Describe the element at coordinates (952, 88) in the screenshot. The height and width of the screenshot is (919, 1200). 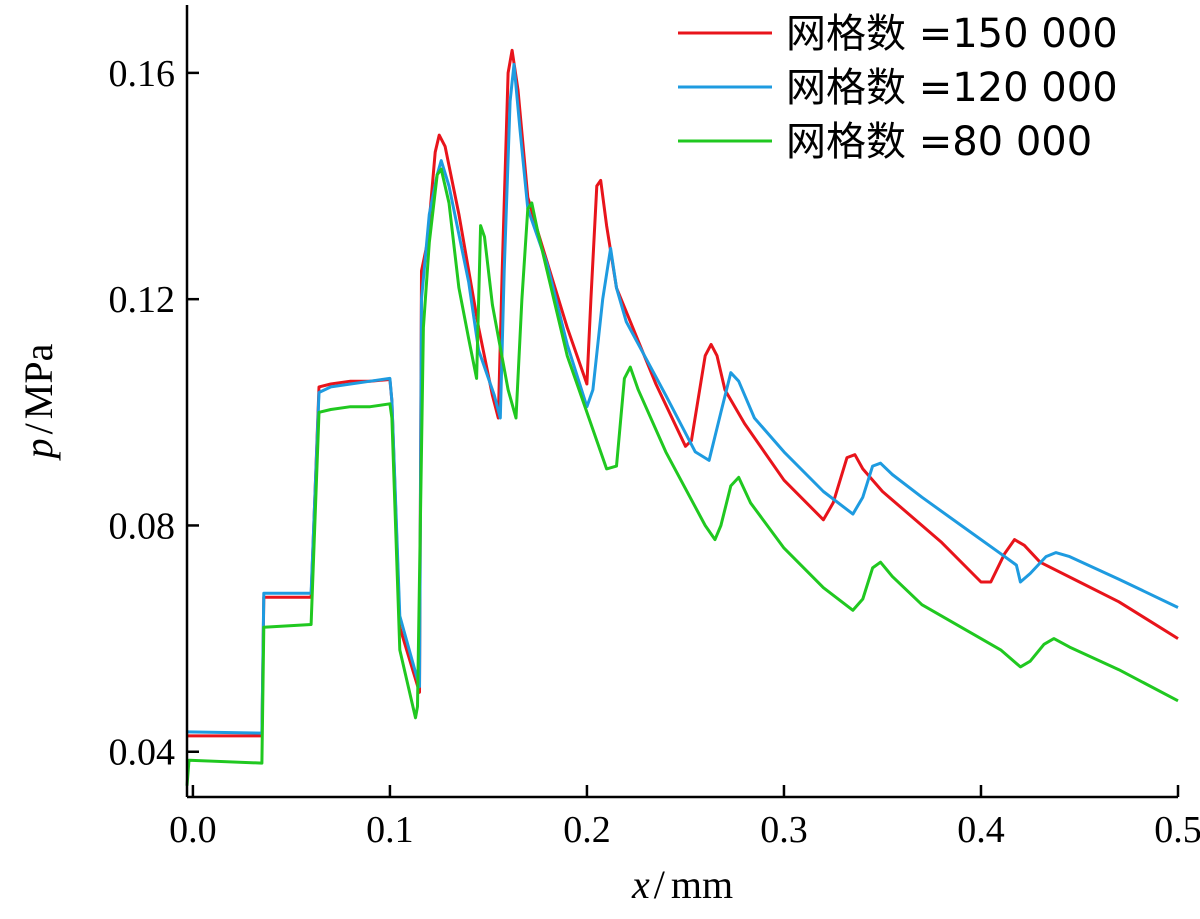
I see `legend-label-2: 网格数 =120 000` at that location.